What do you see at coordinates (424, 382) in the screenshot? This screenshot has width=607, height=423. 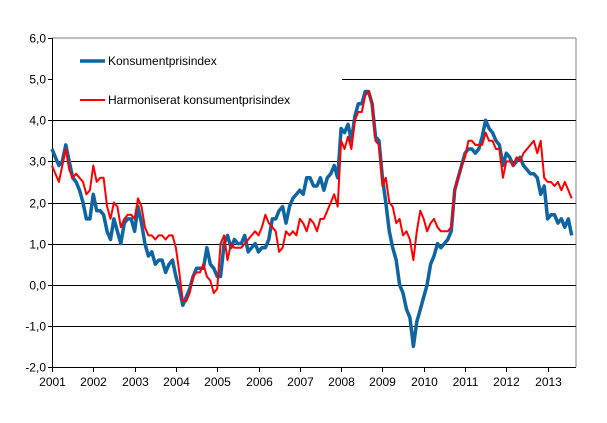 I see `x-tick-label: 2010` at bounding box center [424, 382].